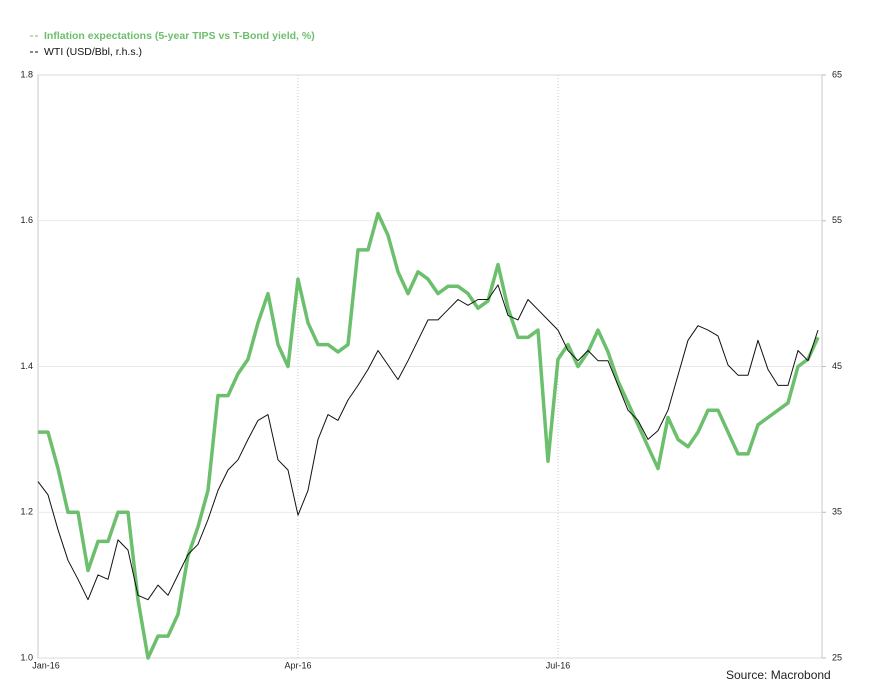  Describe the element at coordinates (26, 74) in the screenshot. I see `y-tick-label: 1.8` at that location.